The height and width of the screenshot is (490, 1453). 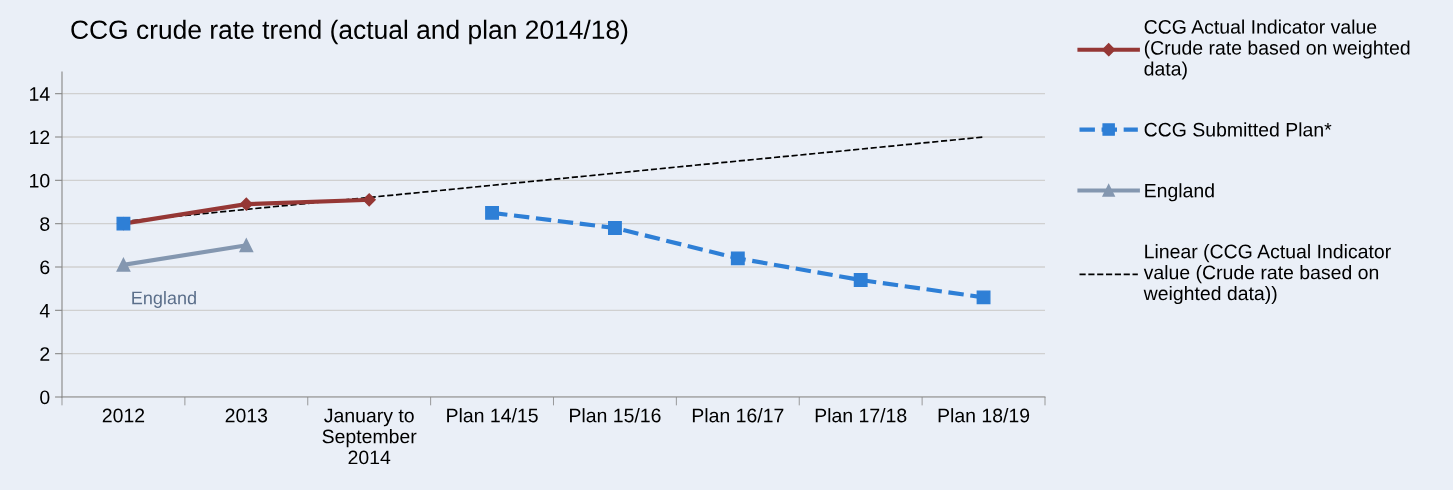 What do you see at coordinates (164, 299) in the screenshot?
I see `annotation: England` at bounding box center [164, 299].